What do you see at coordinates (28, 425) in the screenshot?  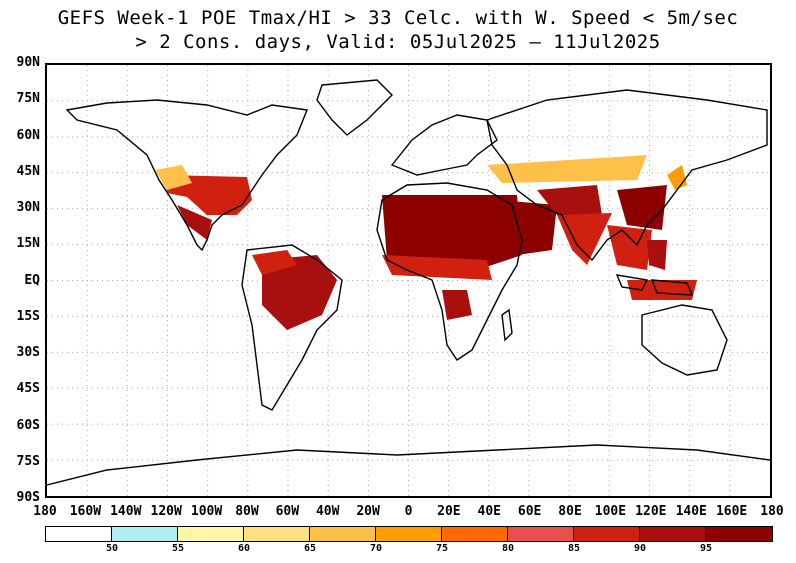 I see `lat-label: 60S` at bounding box center [28, 425].